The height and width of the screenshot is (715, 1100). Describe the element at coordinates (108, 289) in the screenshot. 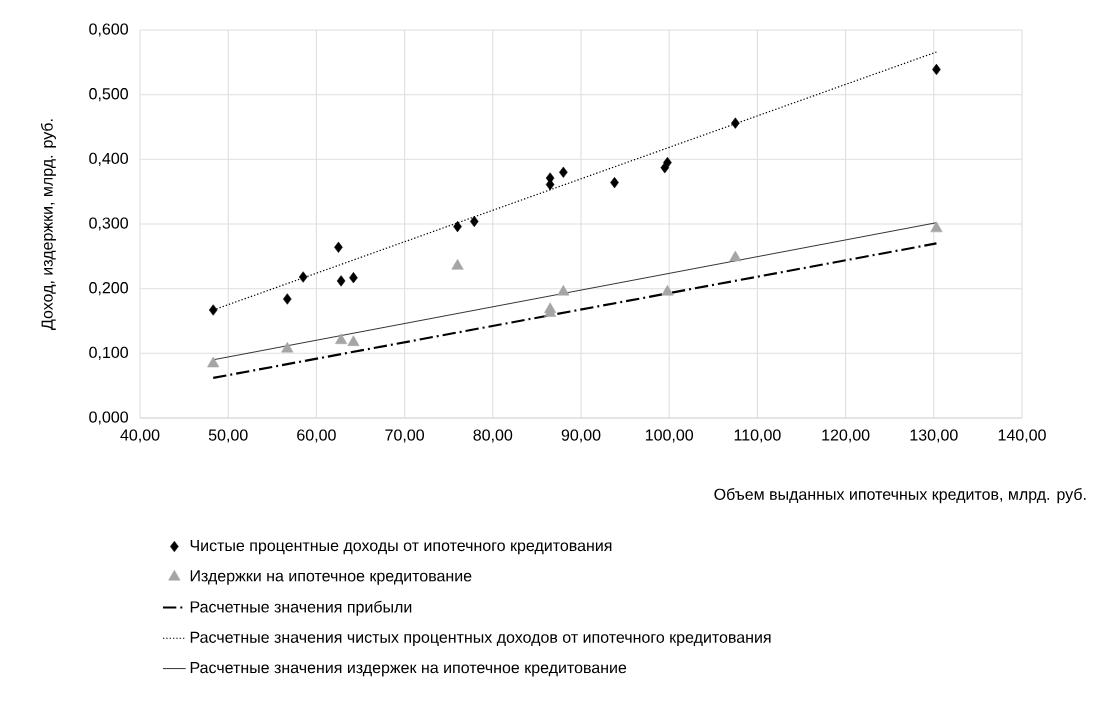

I see `y-tick-label: 0,200` at that location.